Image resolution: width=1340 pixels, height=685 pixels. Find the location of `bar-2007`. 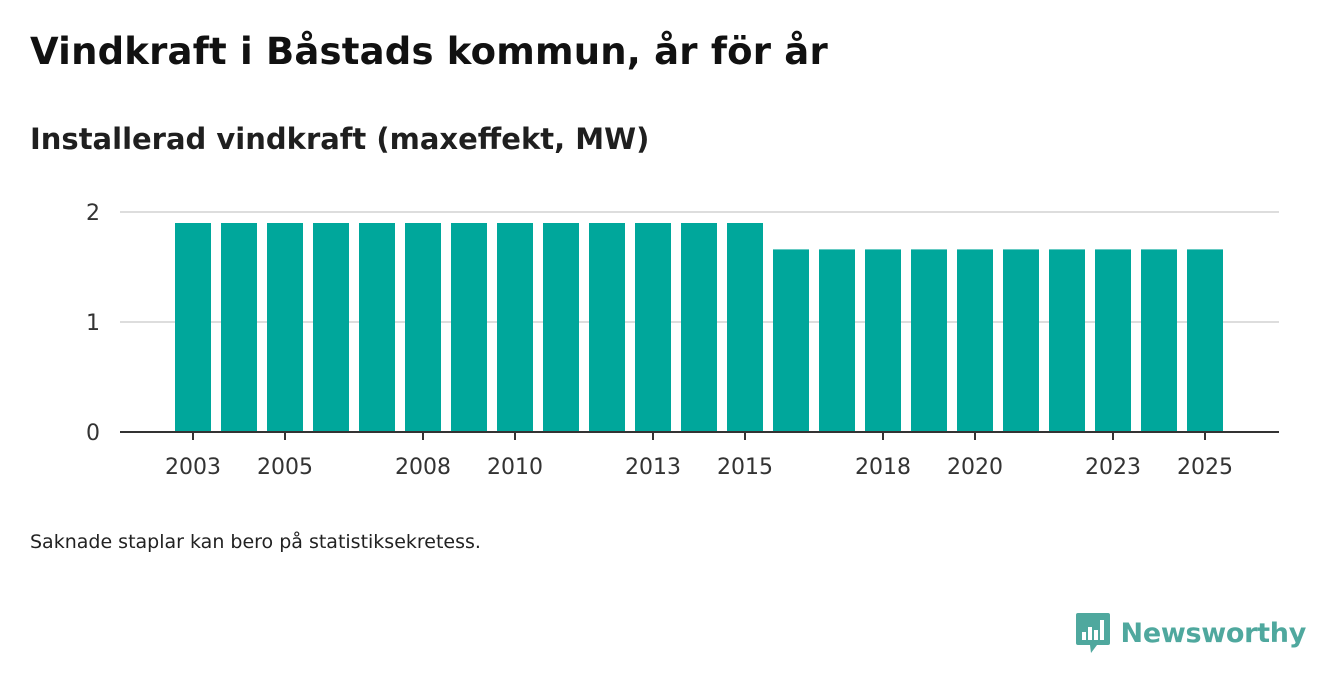

bar-2007 is located at coordinates (377, 327).